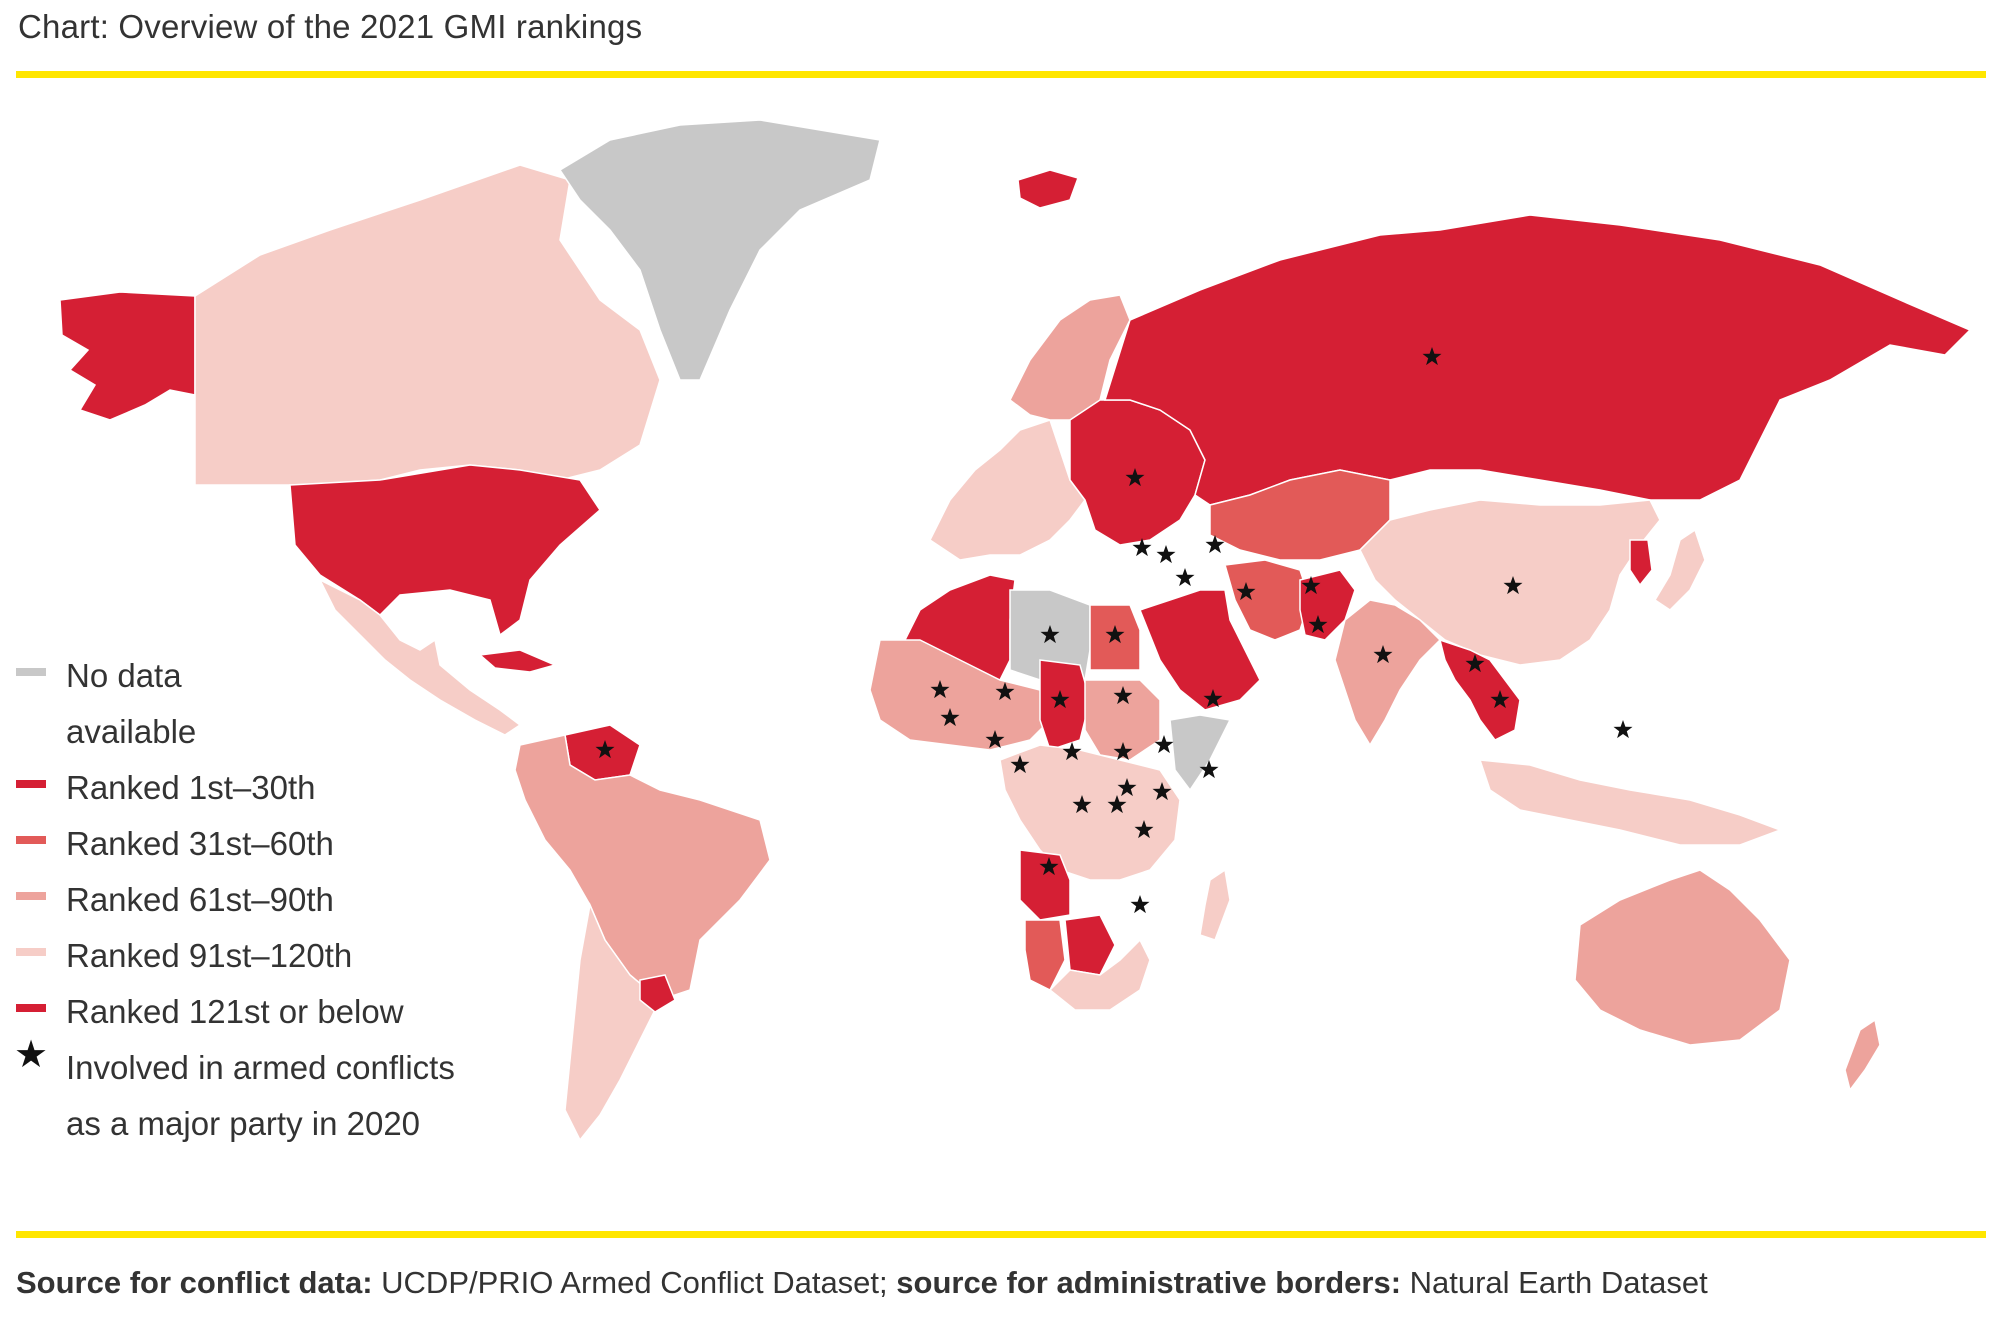  Describe the element at coordinates (31, 672) in the screenshot. I see `legend-swatch-no-data` at that location.